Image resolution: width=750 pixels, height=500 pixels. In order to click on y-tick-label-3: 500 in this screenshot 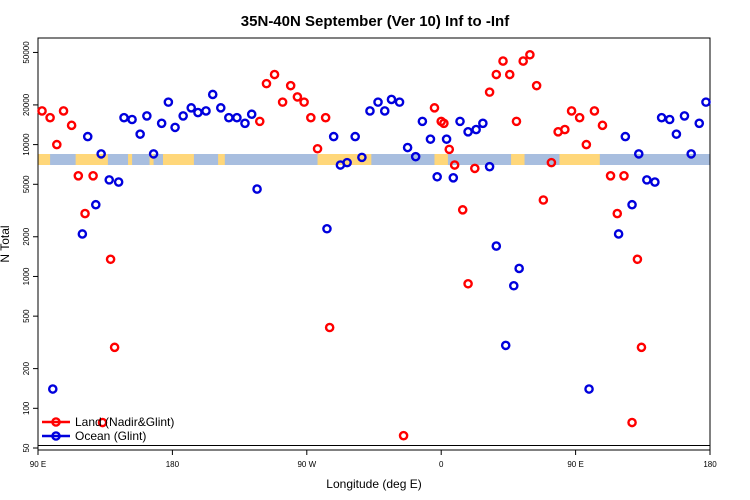, I will do `click(26, 316)`.